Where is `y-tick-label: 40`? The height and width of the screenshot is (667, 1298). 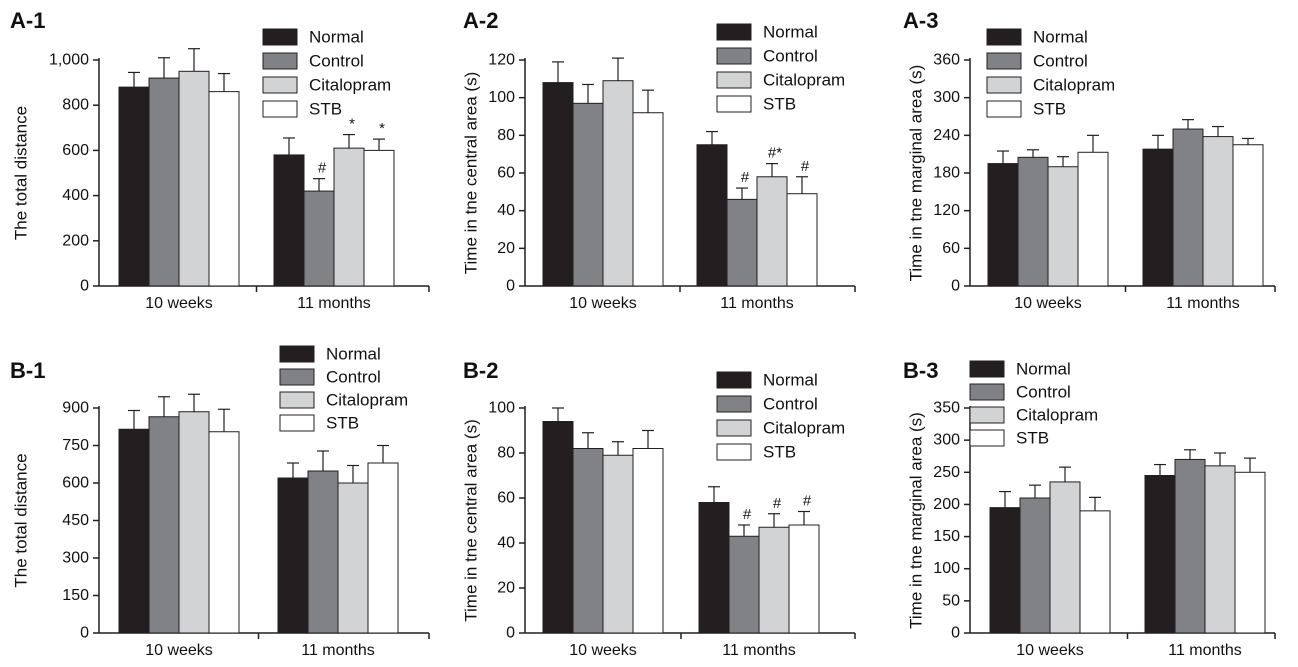 y-tick-label: 40 is located at coordinates (506, 210).